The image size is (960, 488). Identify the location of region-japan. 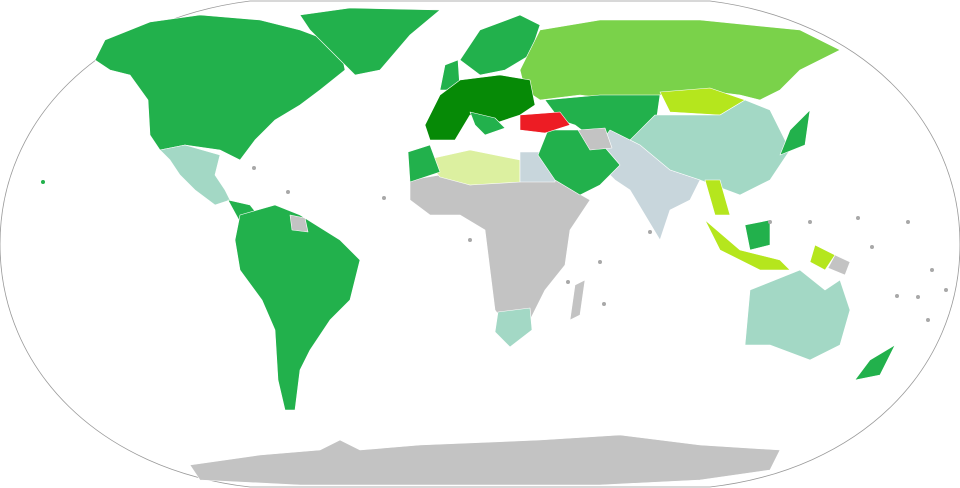
(795, 132).